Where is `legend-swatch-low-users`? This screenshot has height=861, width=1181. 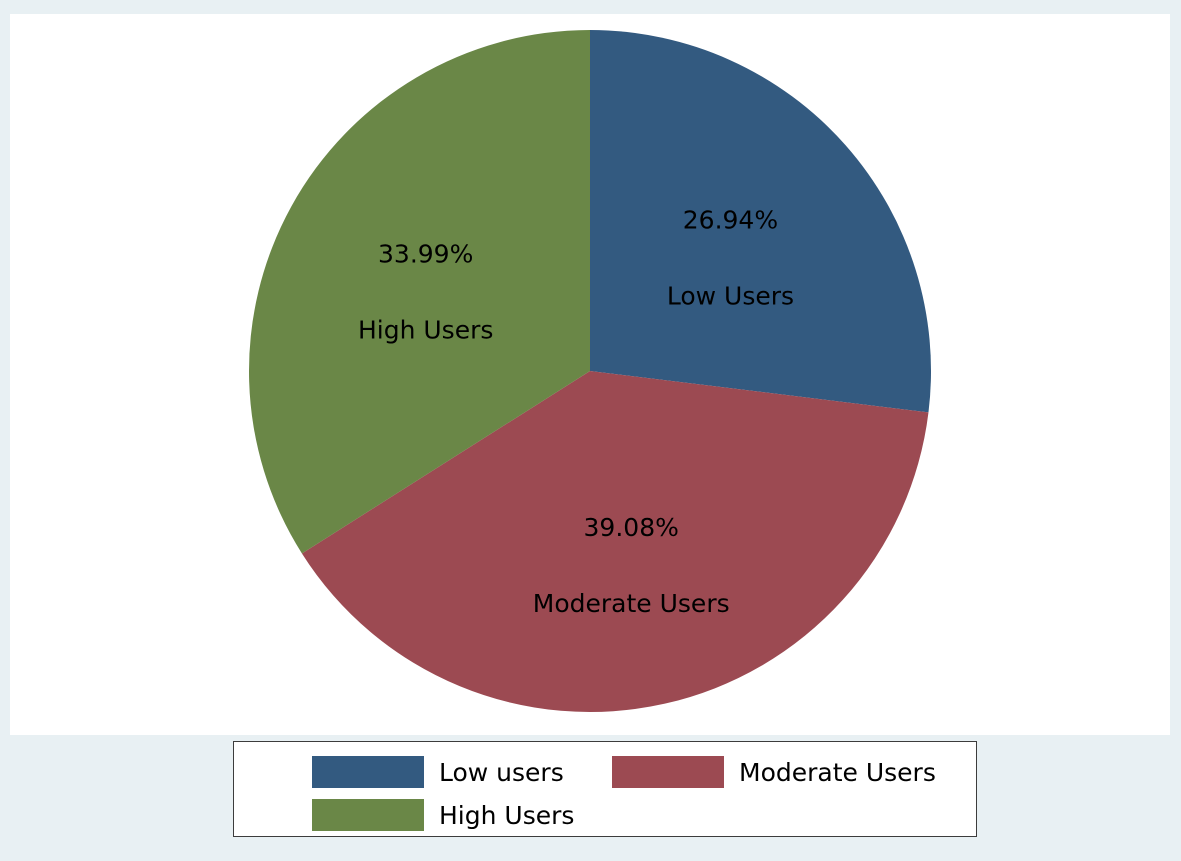
legend-swatch-low-users is located at coordinates (368, 772).